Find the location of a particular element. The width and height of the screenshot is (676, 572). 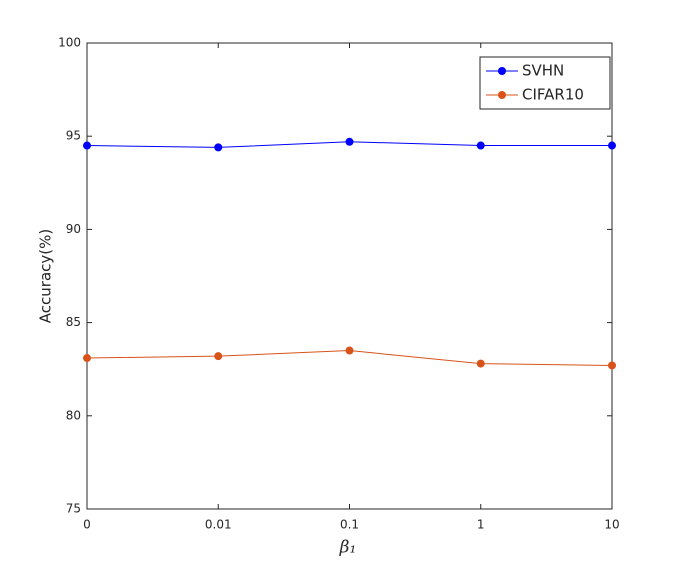

x-tick-label: 0.01 is located at coordinates (218, 525).